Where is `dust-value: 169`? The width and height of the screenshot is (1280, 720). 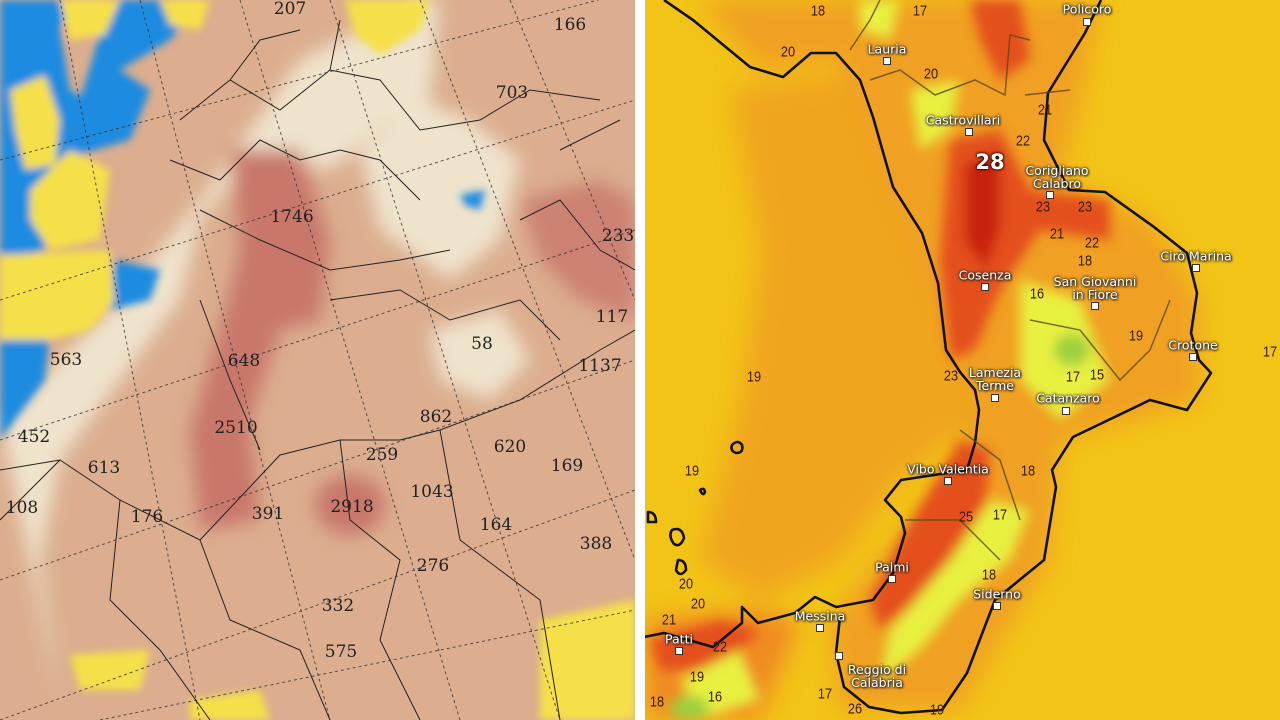 dust-value: 169 is located at coordinates (567, 466).